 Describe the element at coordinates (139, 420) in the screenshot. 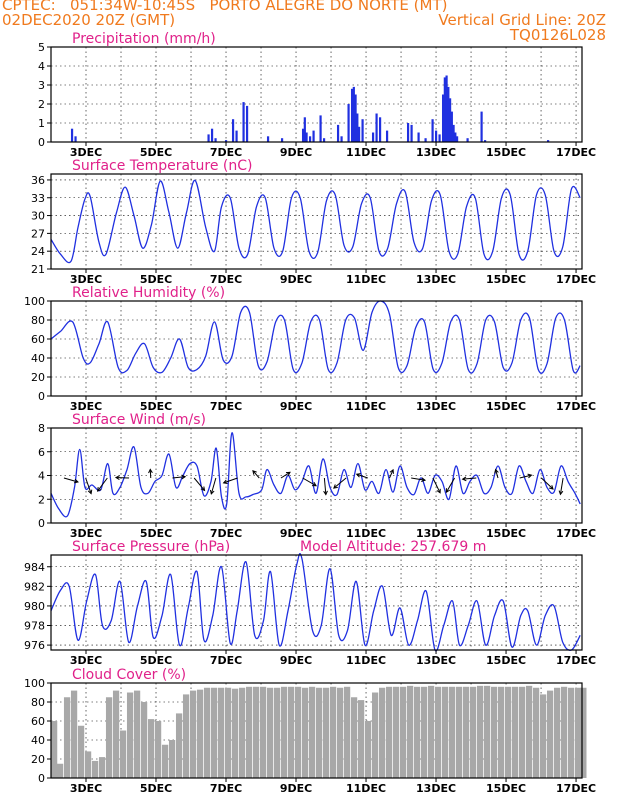

I see `panel-title: Surface Wind (m/s)` at that location.